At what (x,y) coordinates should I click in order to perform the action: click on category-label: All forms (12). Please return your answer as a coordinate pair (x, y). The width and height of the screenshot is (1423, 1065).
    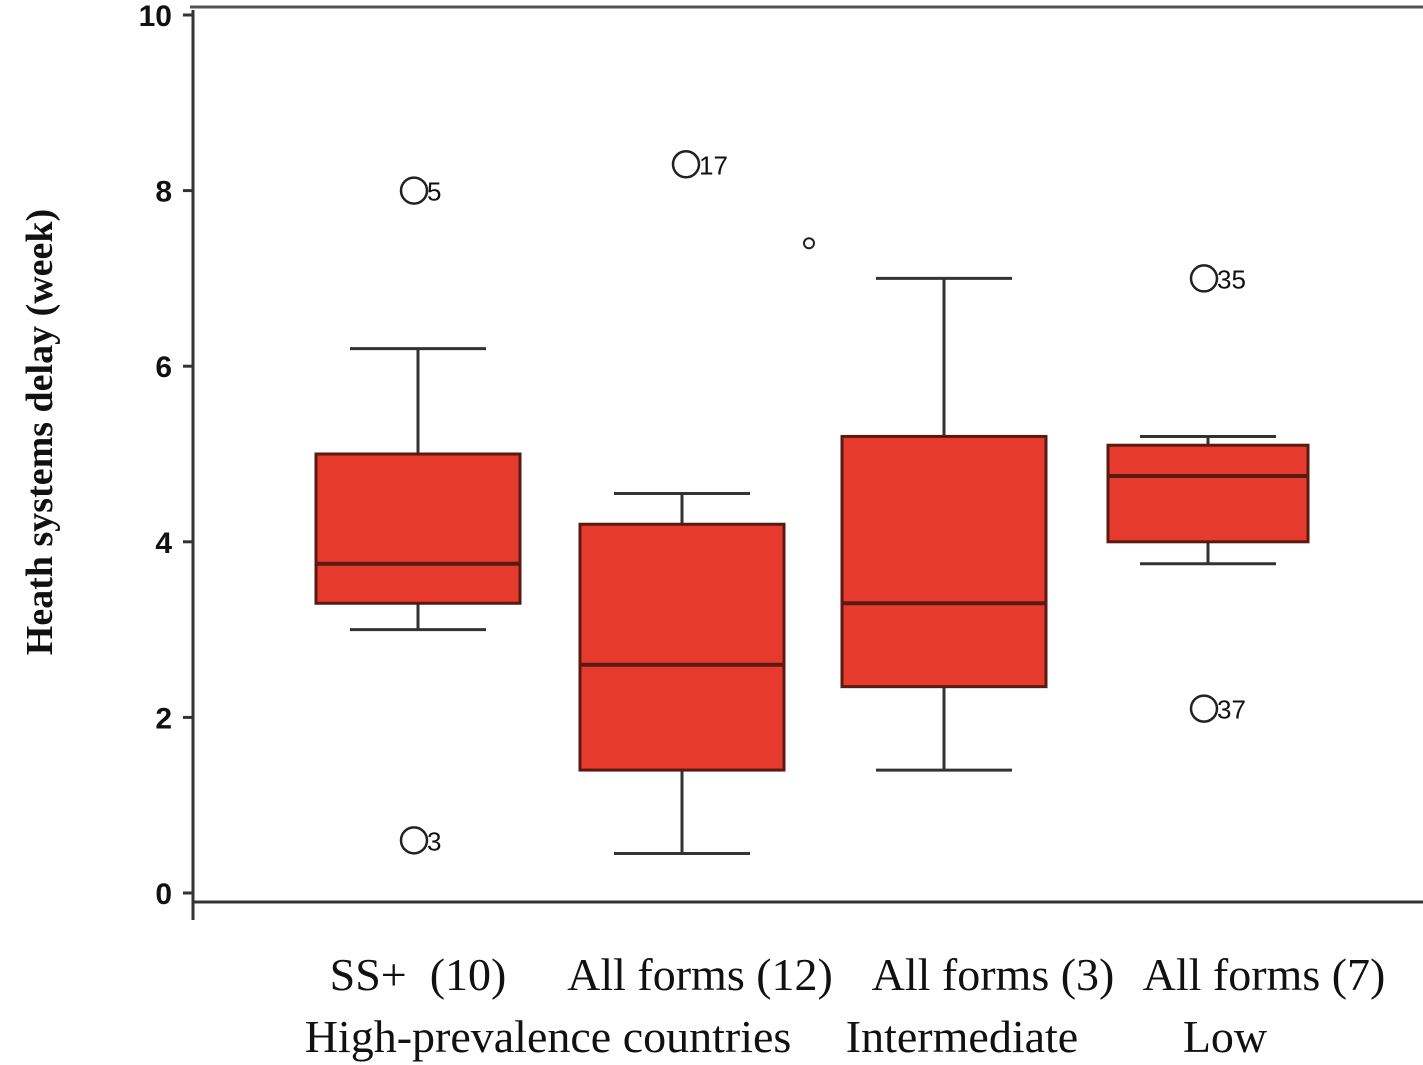
    Looking at the image, I should click on (700, 974).